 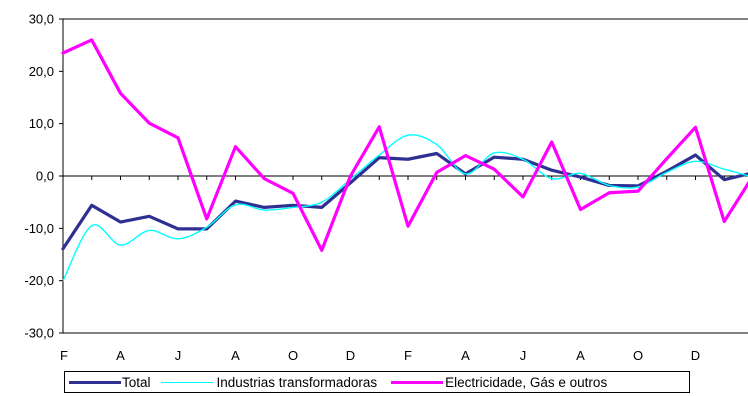 What do you see at coordinates (41, 71) in the screenshot?
I see `y-tick-label: 20,0` at bounding box center [41, 71].